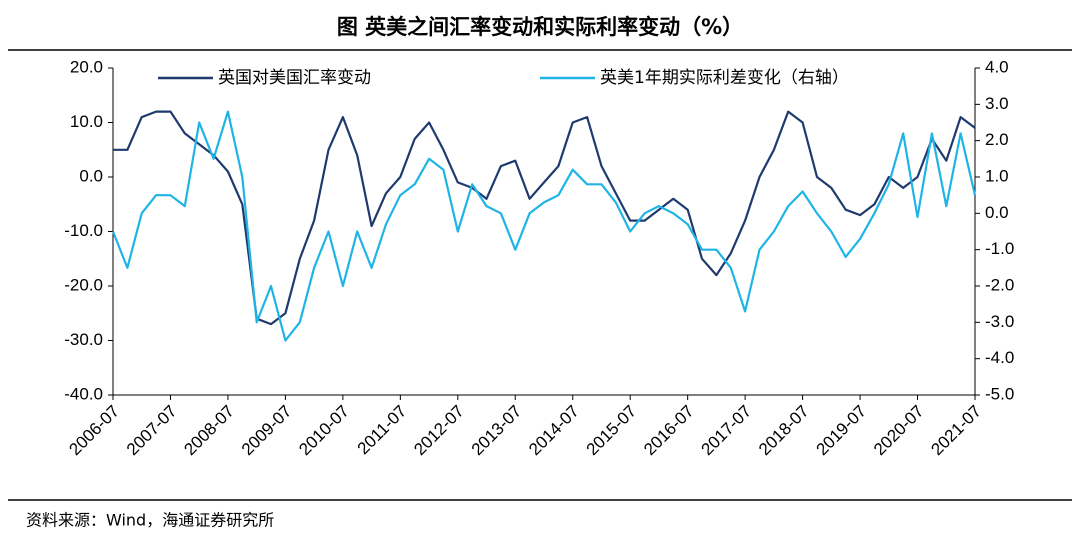 The image size is (1080, 553). I want to click on x-tick-label: 2014-07, so click(554, 431).